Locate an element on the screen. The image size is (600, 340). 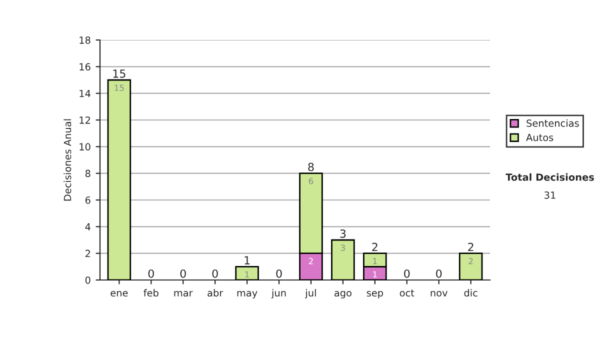
data-label: 15 is located at coordinates (119, 87).